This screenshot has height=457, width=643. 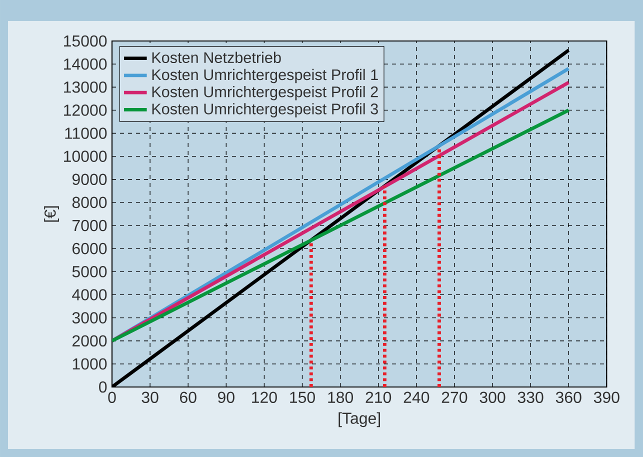 What do you see at coordinates (216, 58) in the screenshot?
I see `legend-label: Kosten Netzbetrieb` at bounding box center [216, 58].